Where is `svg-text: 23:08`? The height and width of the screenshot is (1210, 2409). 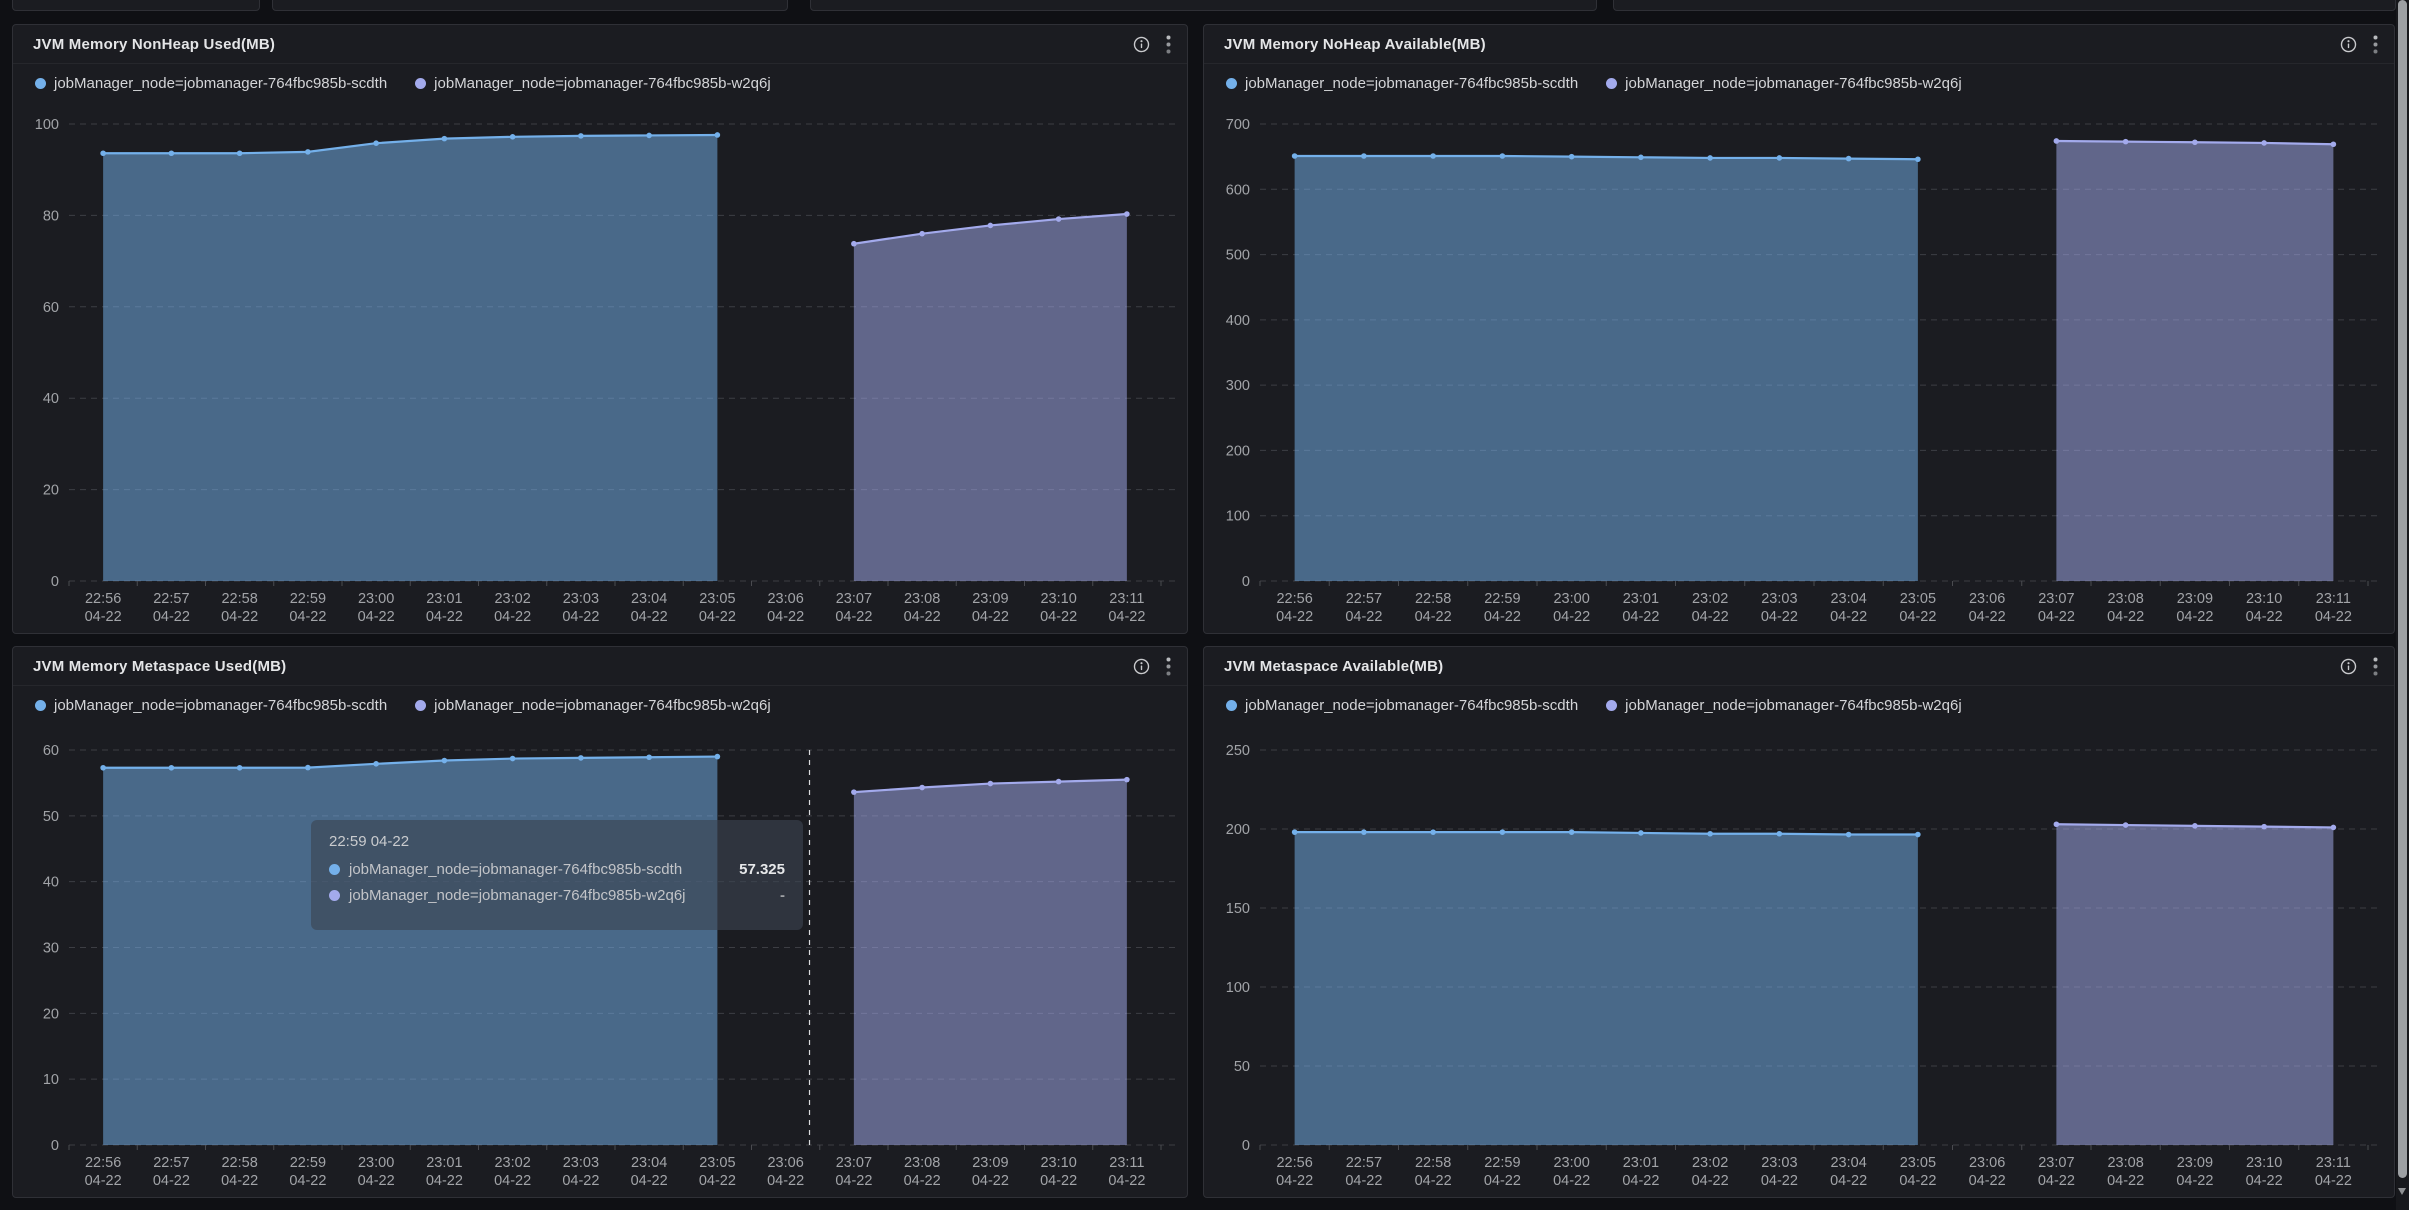
svg-text: 23:08 is located at coordinates (2125, 1163).